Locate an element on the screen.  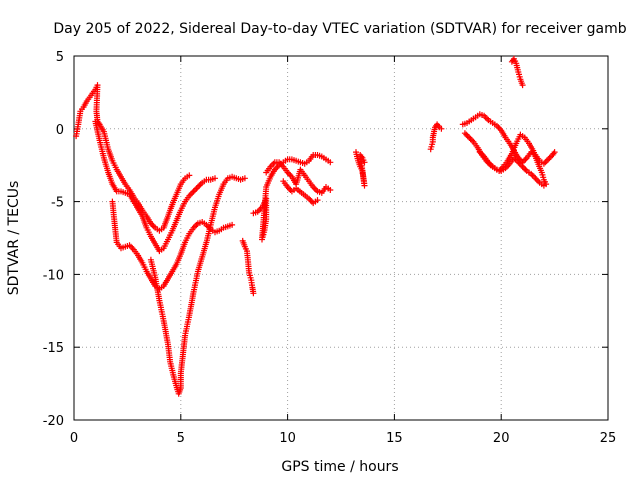
y-tick-label: -15 is located at coordinates (53, 348).